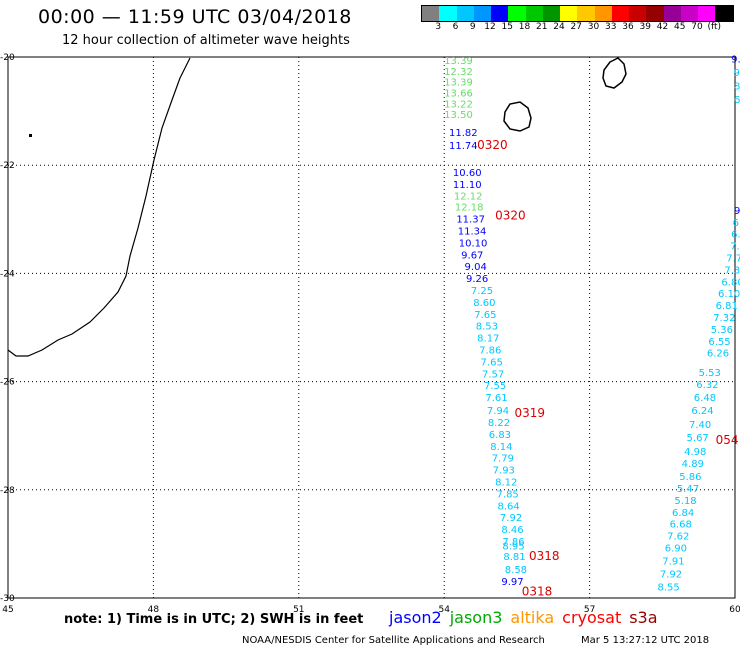 The width and height of the screenshot is (740, 650). Describe the element at coordinates (698, 438) in the screenshot. I see `wave-height-label: 5.67` at that location.